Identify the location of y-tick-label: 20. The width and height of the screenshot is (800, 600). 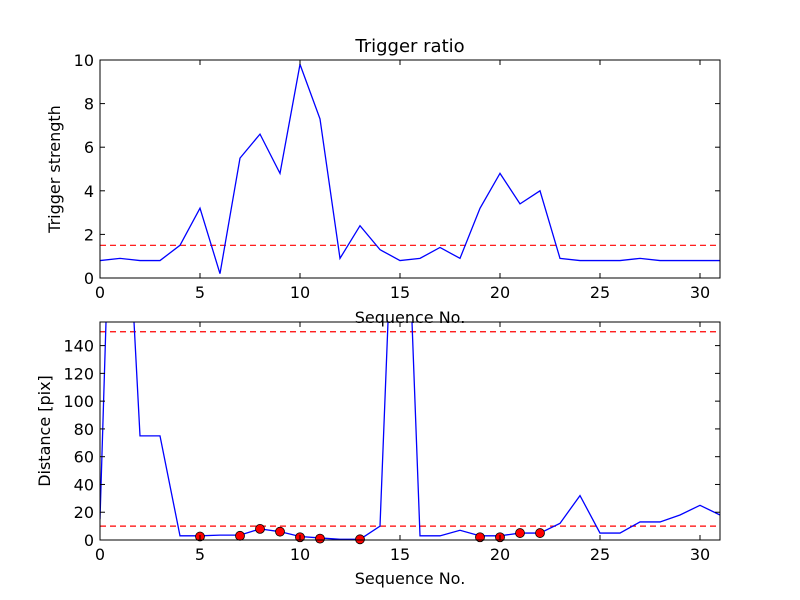
(84, 512).